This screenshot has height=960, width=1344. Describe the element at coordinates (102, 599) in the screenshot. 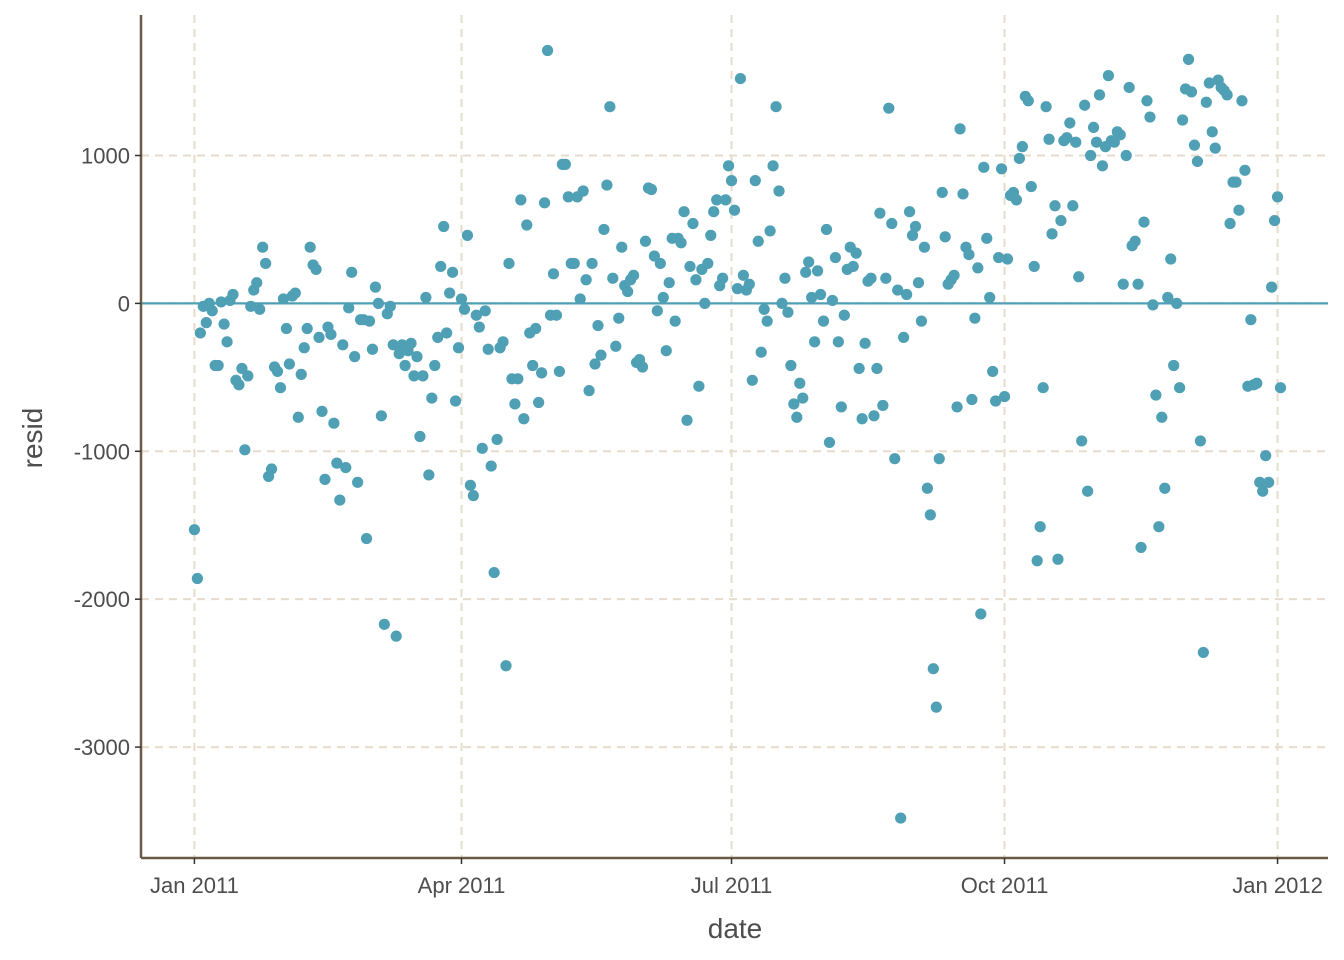

I see `y-tick-label: -2000` at that location.